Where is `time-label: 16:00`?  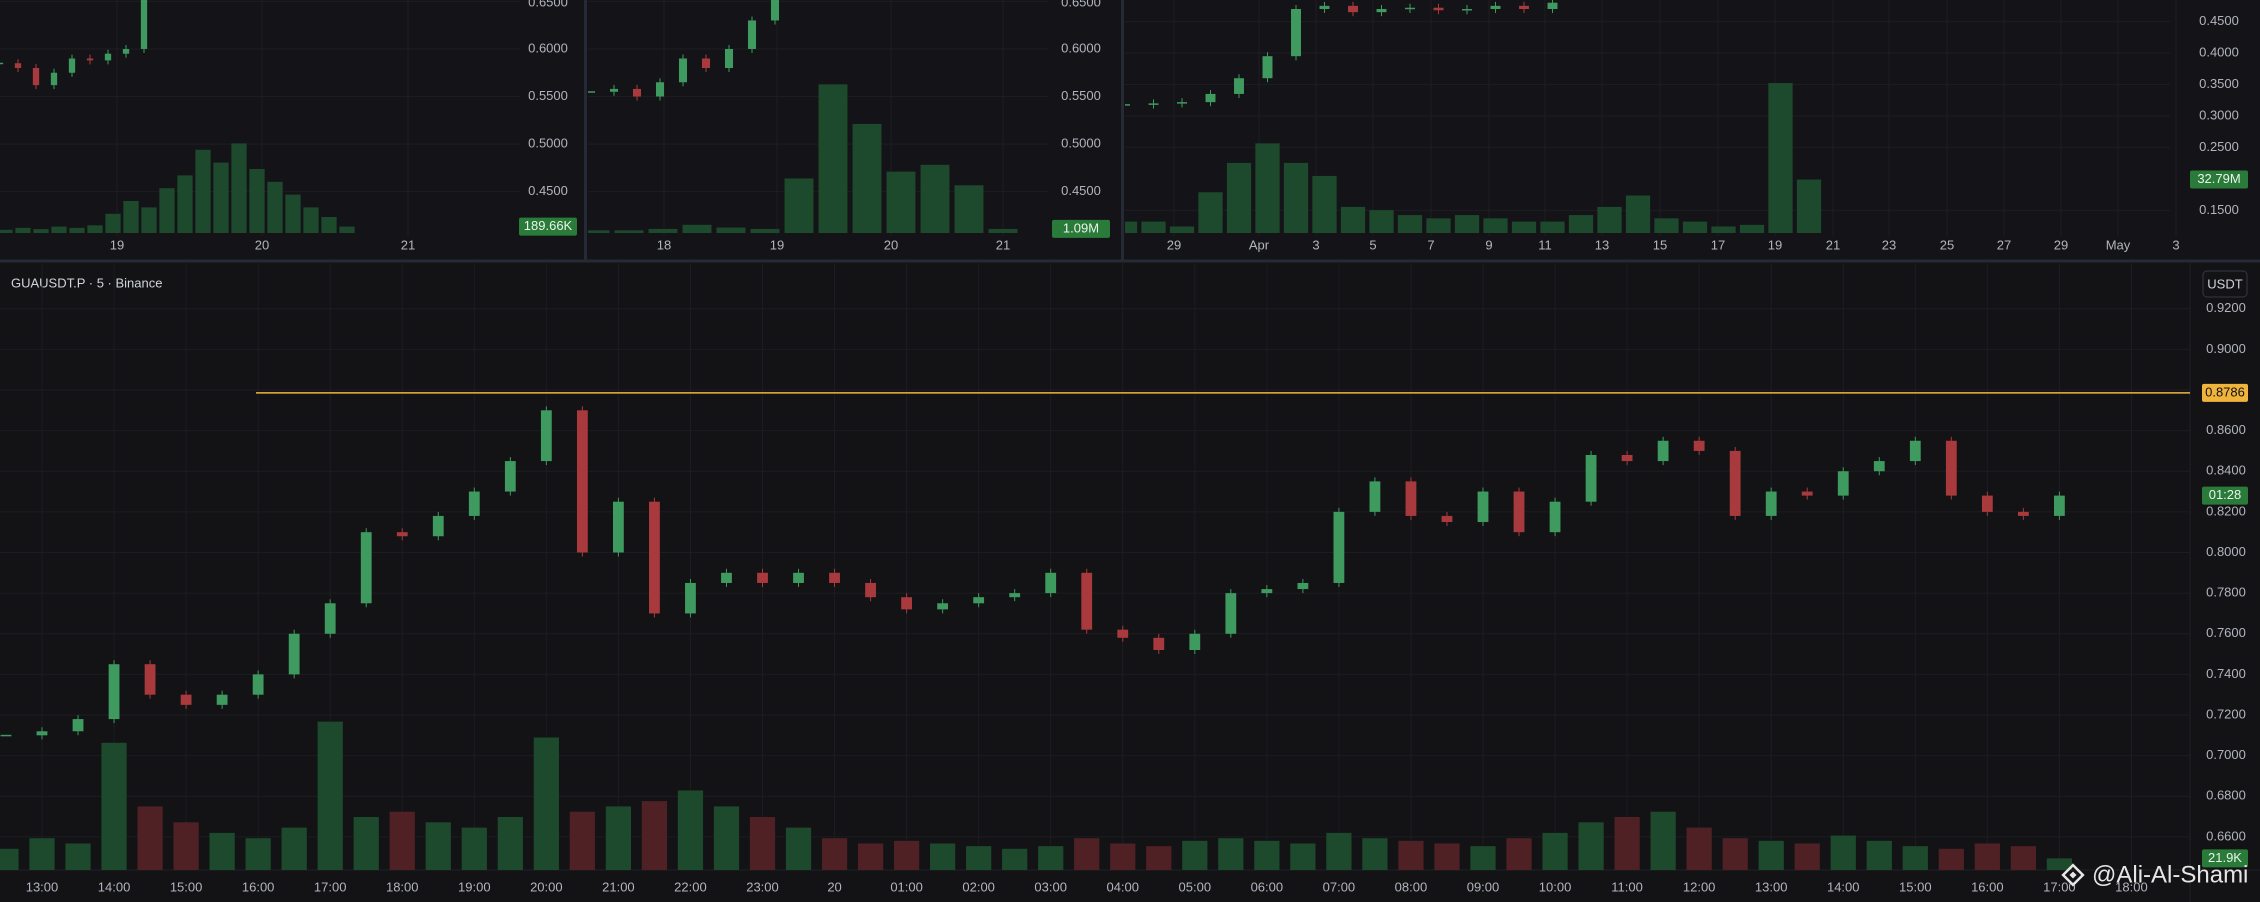
time-label: 16:00 is located at coordinates (1987, 886).